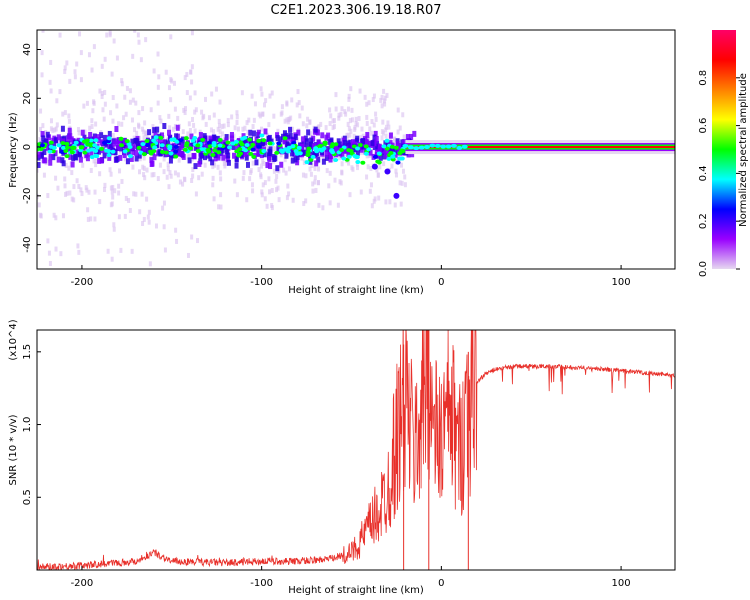 The image size is (750, 600). I want to click on chart-title: C2E1.2023.306.19.18.R07, so click(355, 10).